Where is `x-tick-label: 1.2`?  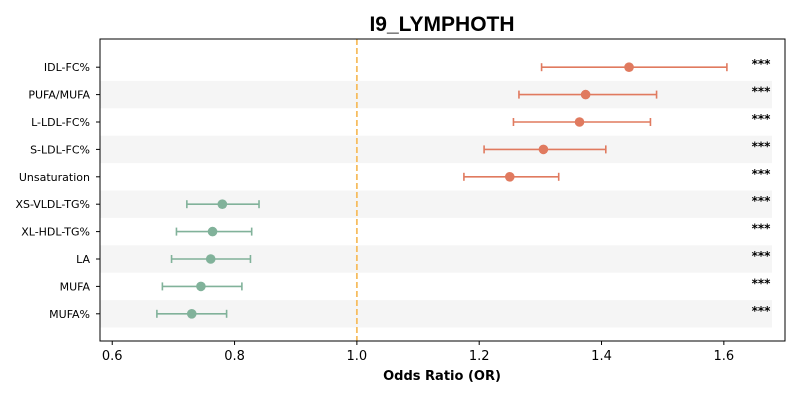 x-tick-label: 1.2 is located at coordinates (479, 356).